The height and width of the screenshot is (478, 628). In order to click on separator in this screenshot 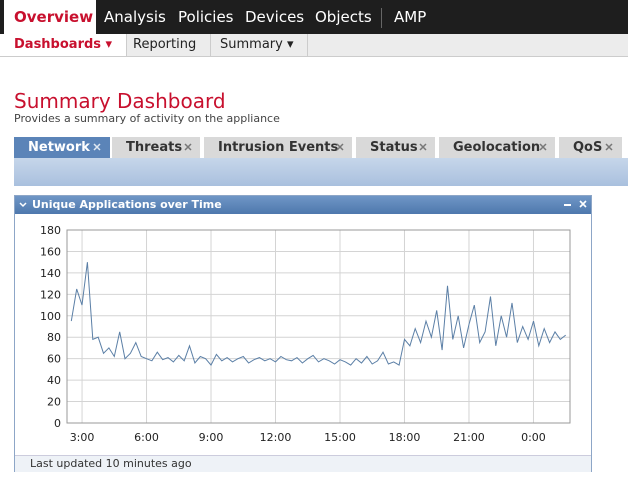, I will do `click(381, 18)`.